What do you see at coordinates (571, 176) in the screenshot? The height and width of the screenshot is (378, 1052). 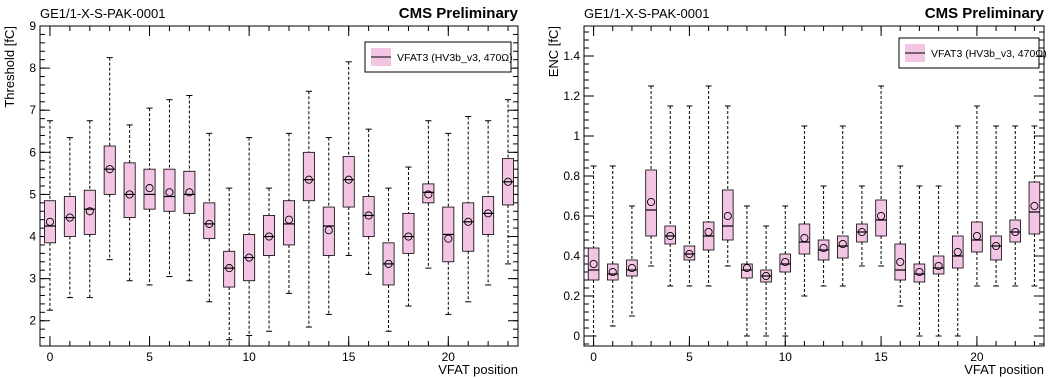 I see `y-tick-label: 0.8` at bounding box center [571, 176].